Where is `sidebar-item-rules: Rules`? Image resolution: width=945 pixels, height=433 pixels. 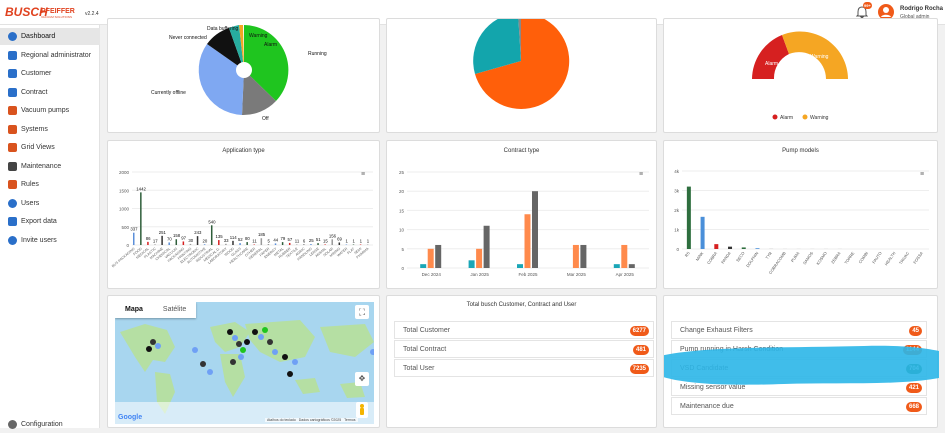 sidebar-item-rules: Rules is located at coordinates (50, 184).